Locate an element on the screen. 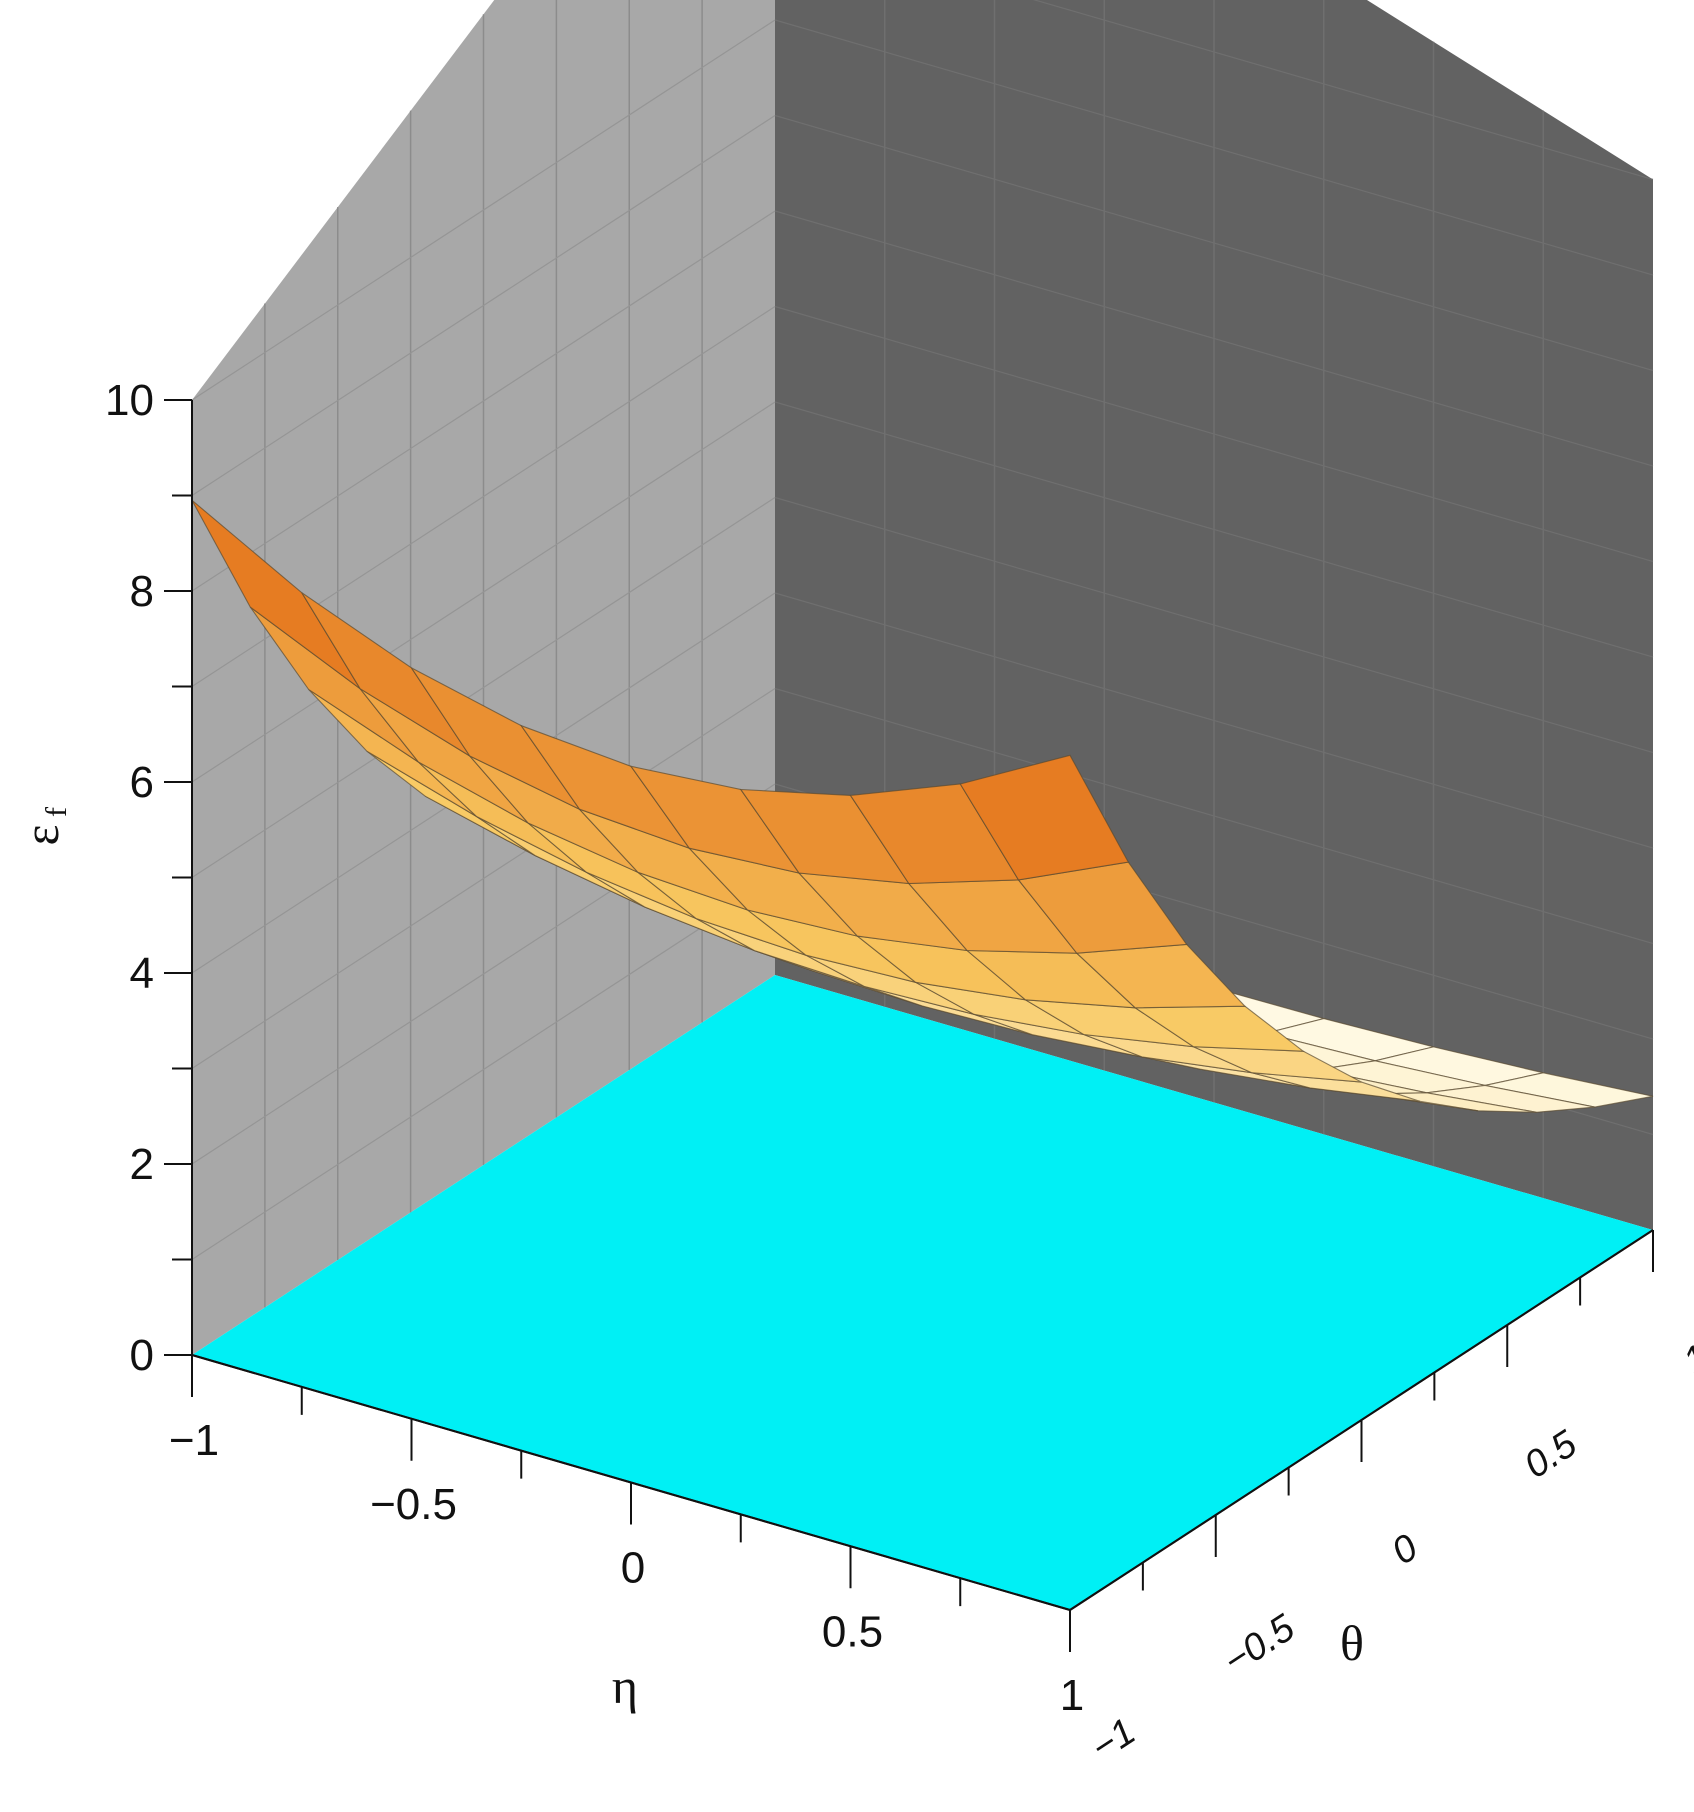  eta-tick-label: 0.5 is located at coordinates (852, 1631).